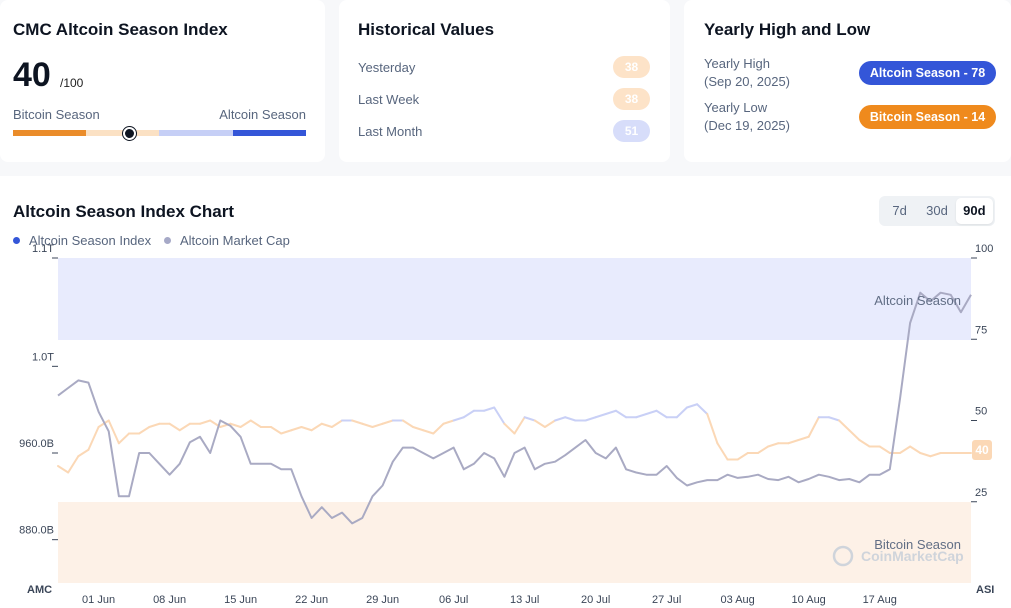 The width and height of the screenshot is (1011, 608). I want to click on range-button-90d: 90d, so click(974, 211).